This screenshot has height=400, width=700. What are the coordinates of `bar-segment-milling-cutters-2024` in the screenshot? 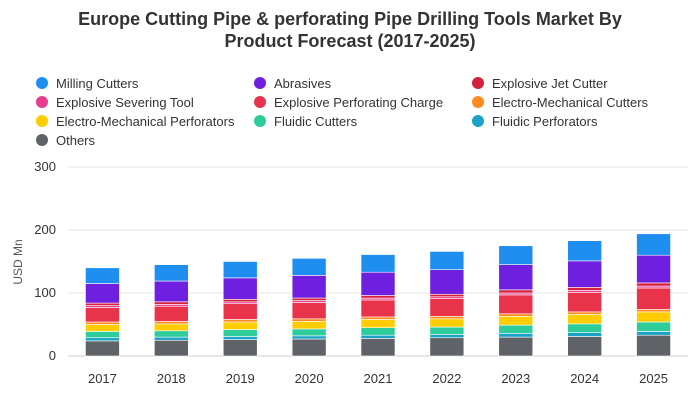 It's located at (584, 251).